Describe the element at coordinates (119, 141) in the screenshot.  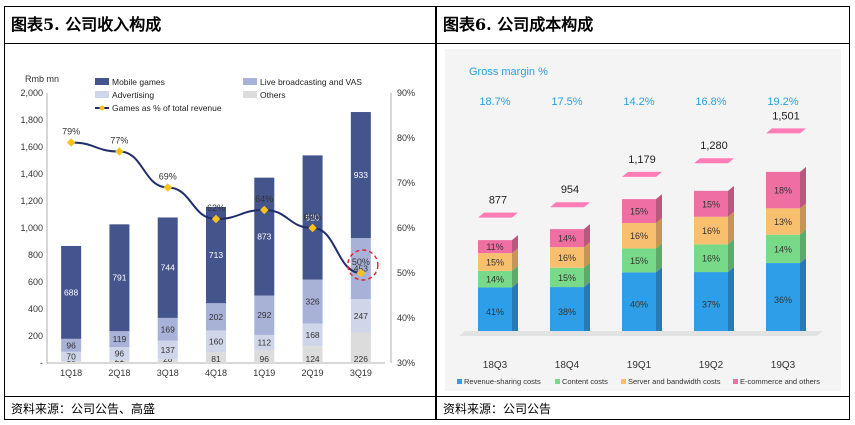
I see `games-share-label: 77%` at that location.